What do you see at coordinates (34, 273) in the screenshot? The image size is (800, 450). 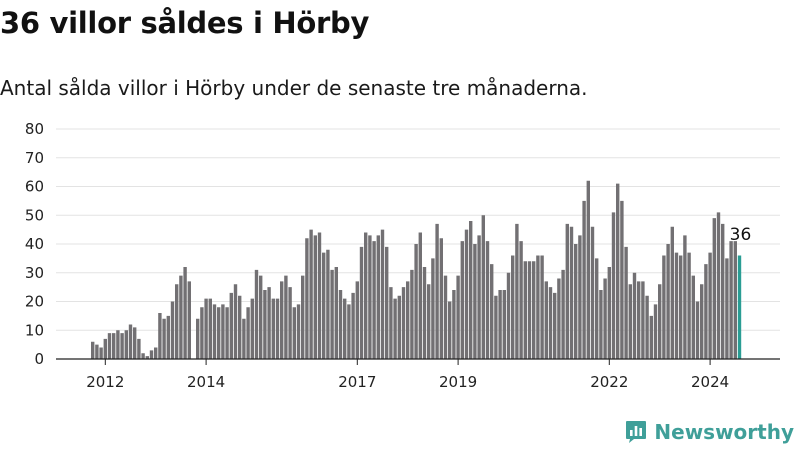 I see `y-tick-label: 30` at bounding box center [34, 273].